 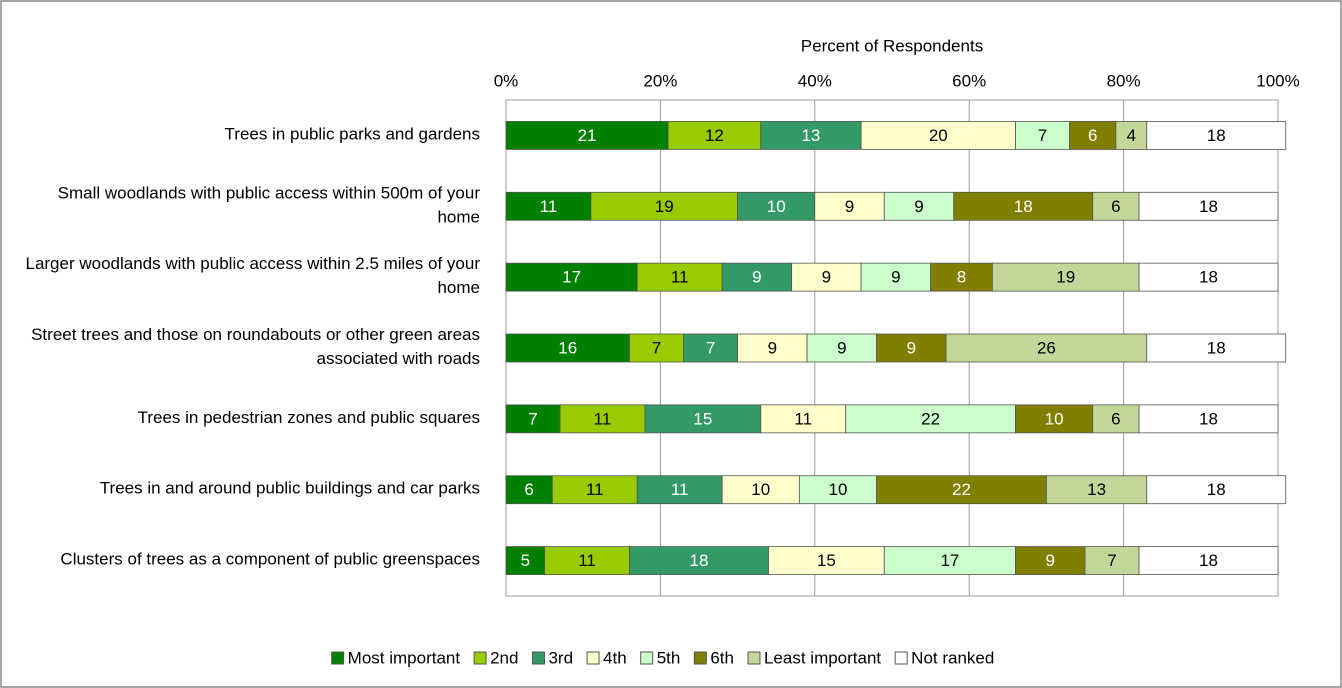 I want to click on data-label: 21, so click(x=587, y=135).